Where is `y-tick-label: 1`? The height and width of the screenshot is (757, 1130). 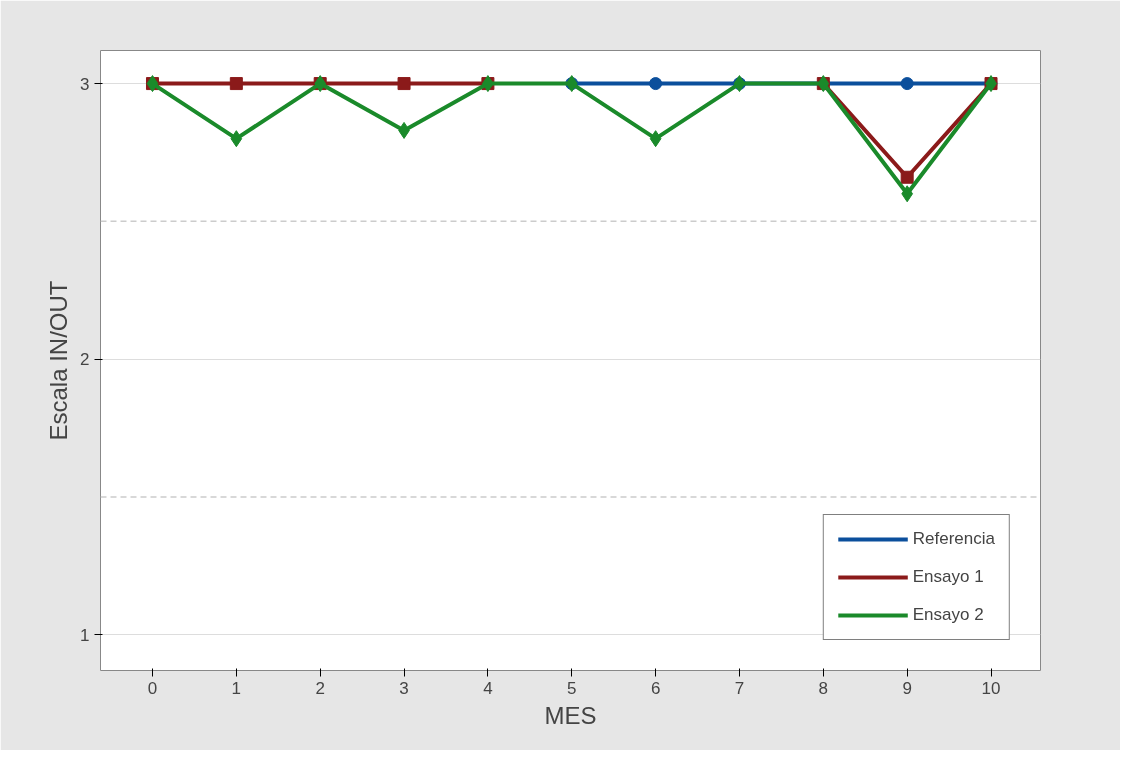 y-tick-label: 1 is located at coordinates (85, 635).